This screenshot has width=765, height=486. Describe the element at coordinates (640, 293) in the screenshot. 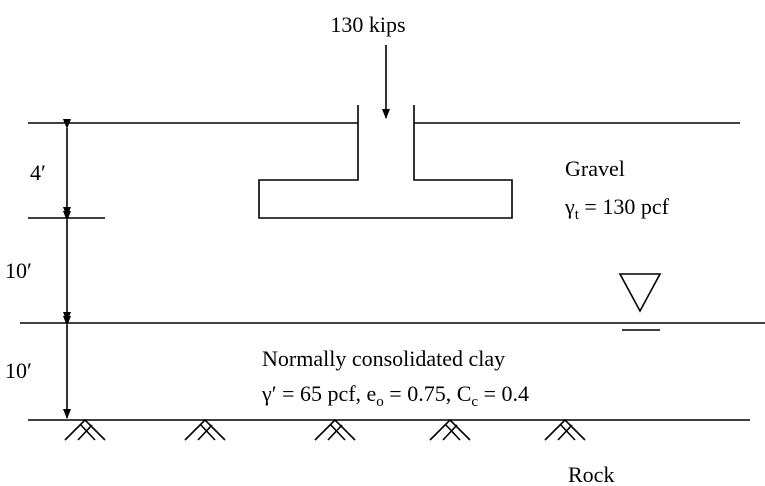

I see `water-table-symbol` at that location.